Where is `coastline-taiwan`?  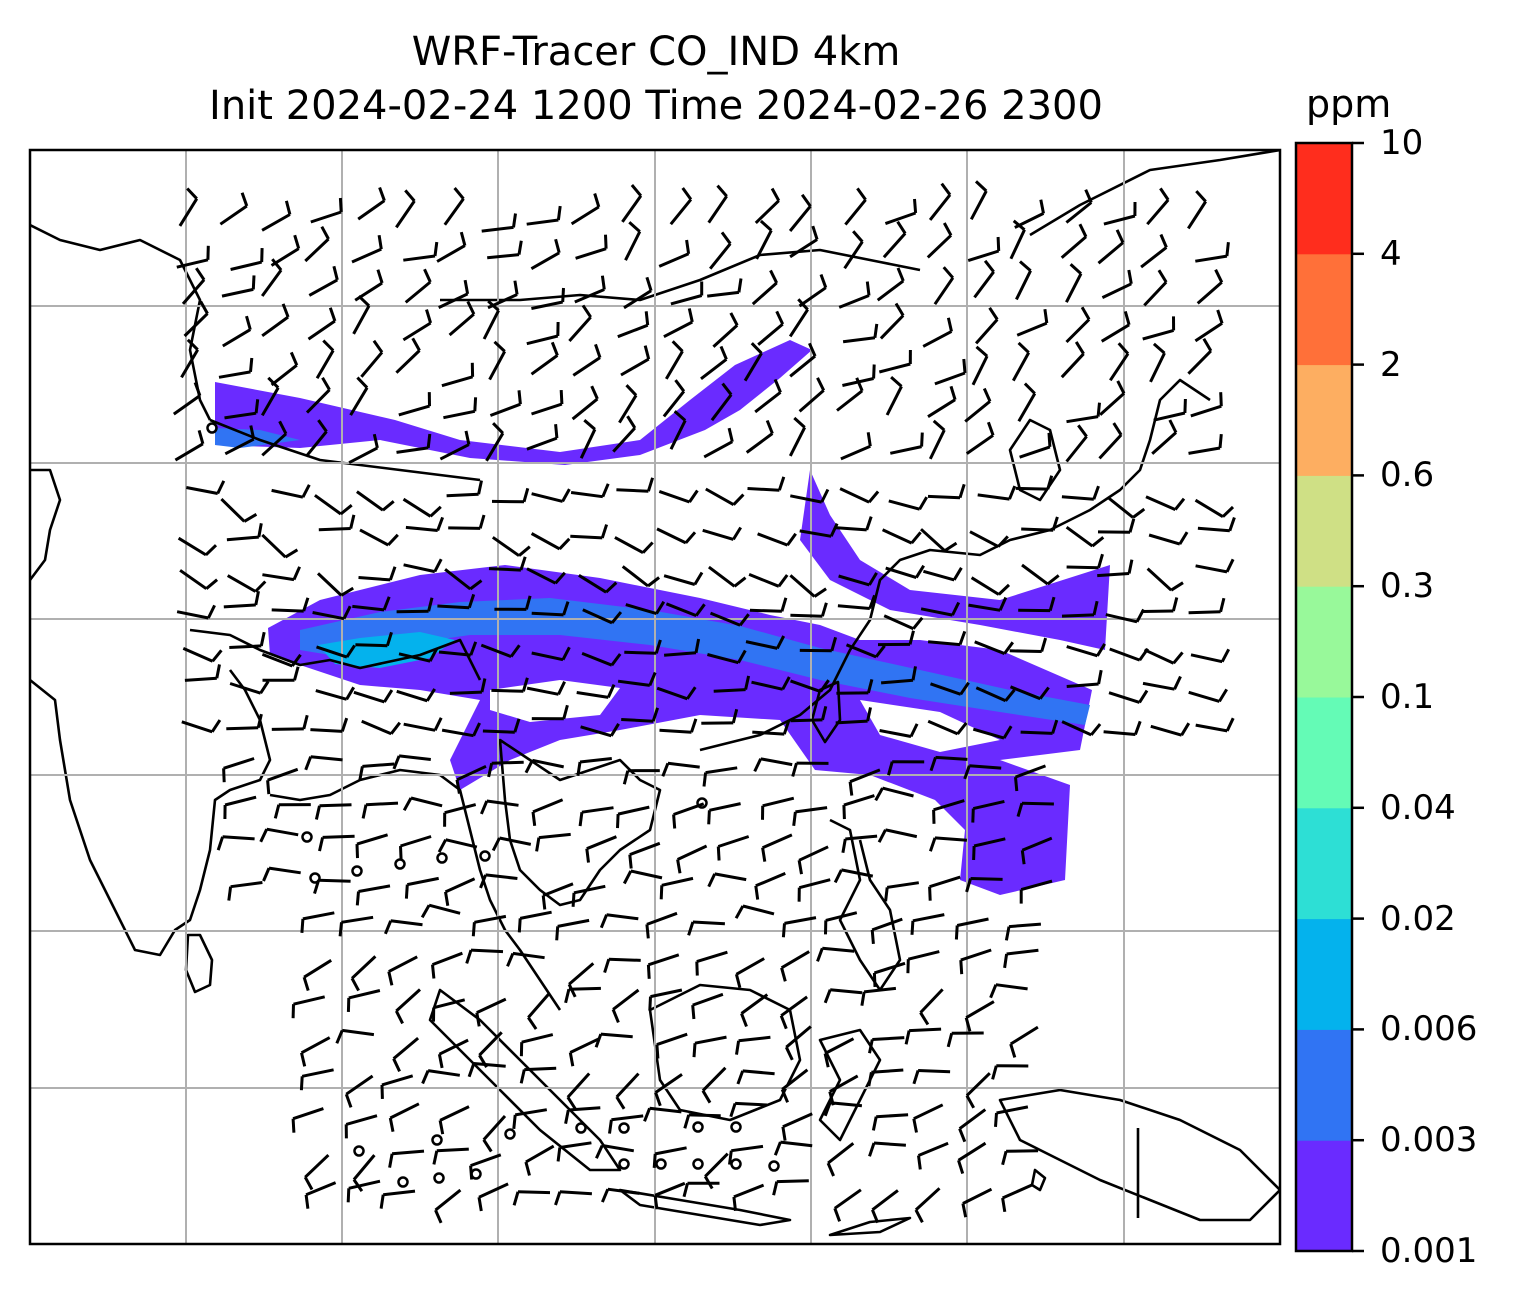 coastline-taiwan is located at coordinates (826, 712).